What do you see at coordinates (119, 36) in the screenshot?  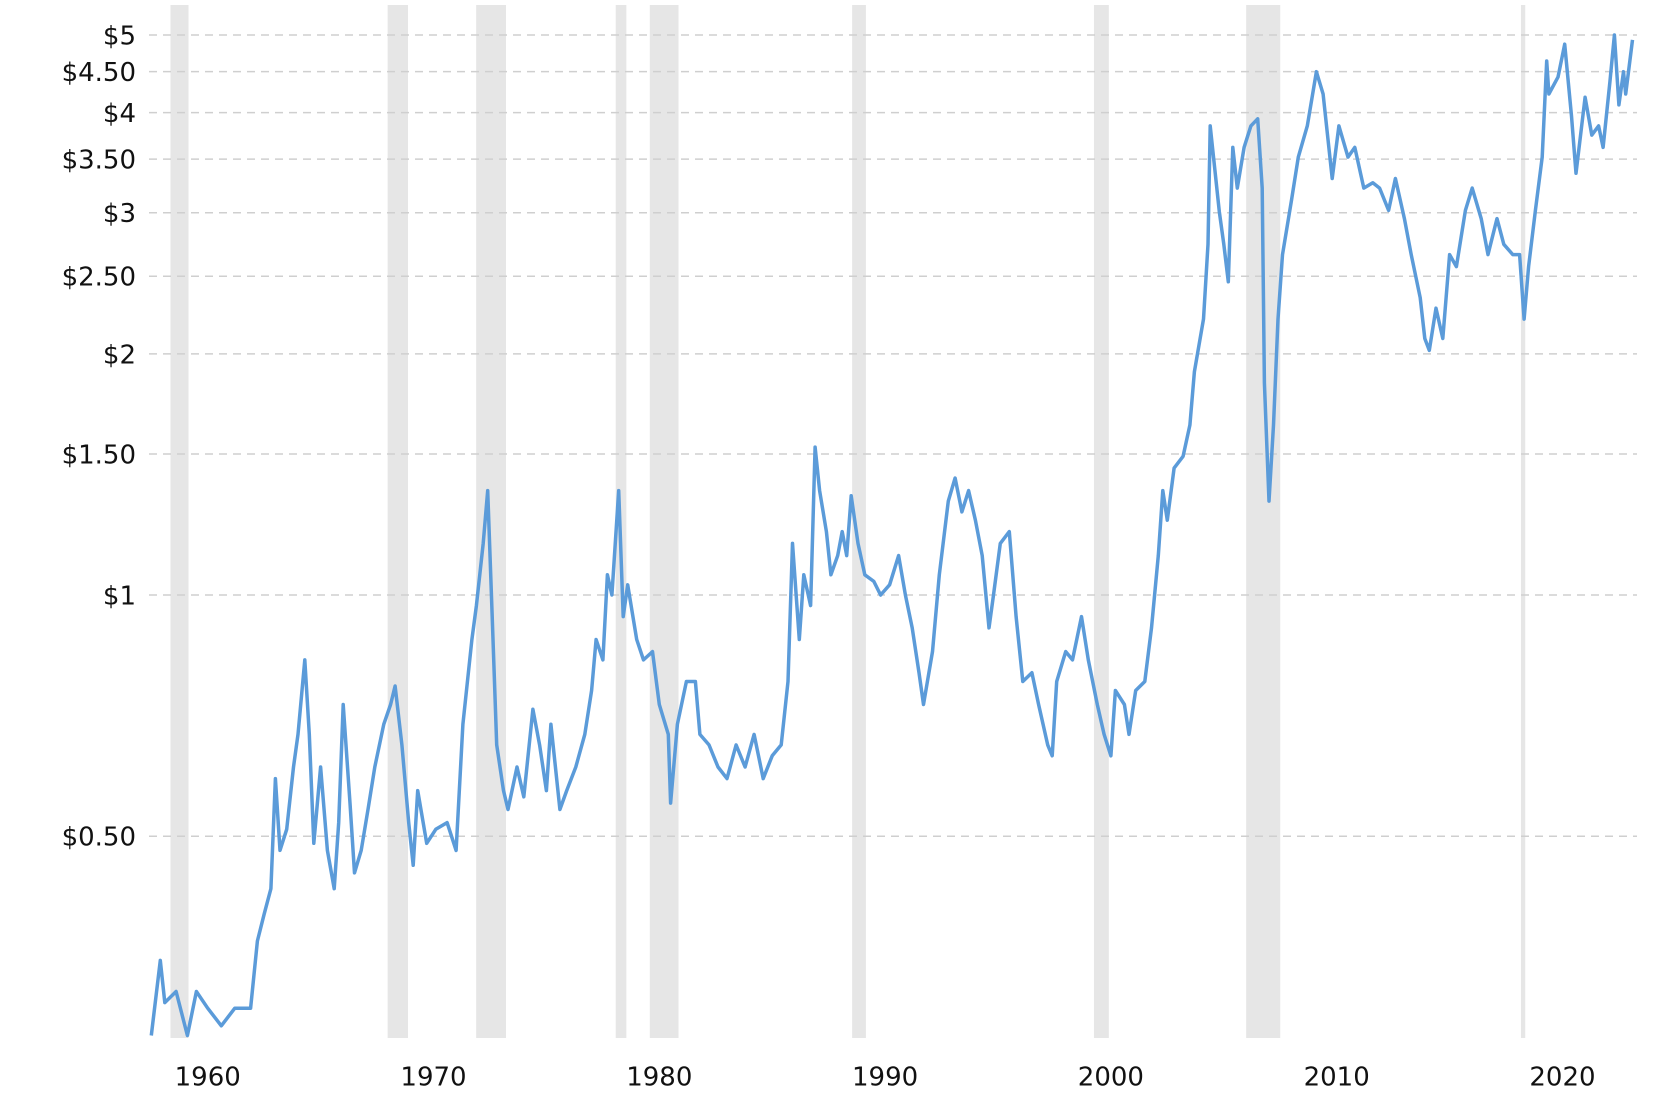 I see `y-tick-label: $5` at bounding box center [119, 36].